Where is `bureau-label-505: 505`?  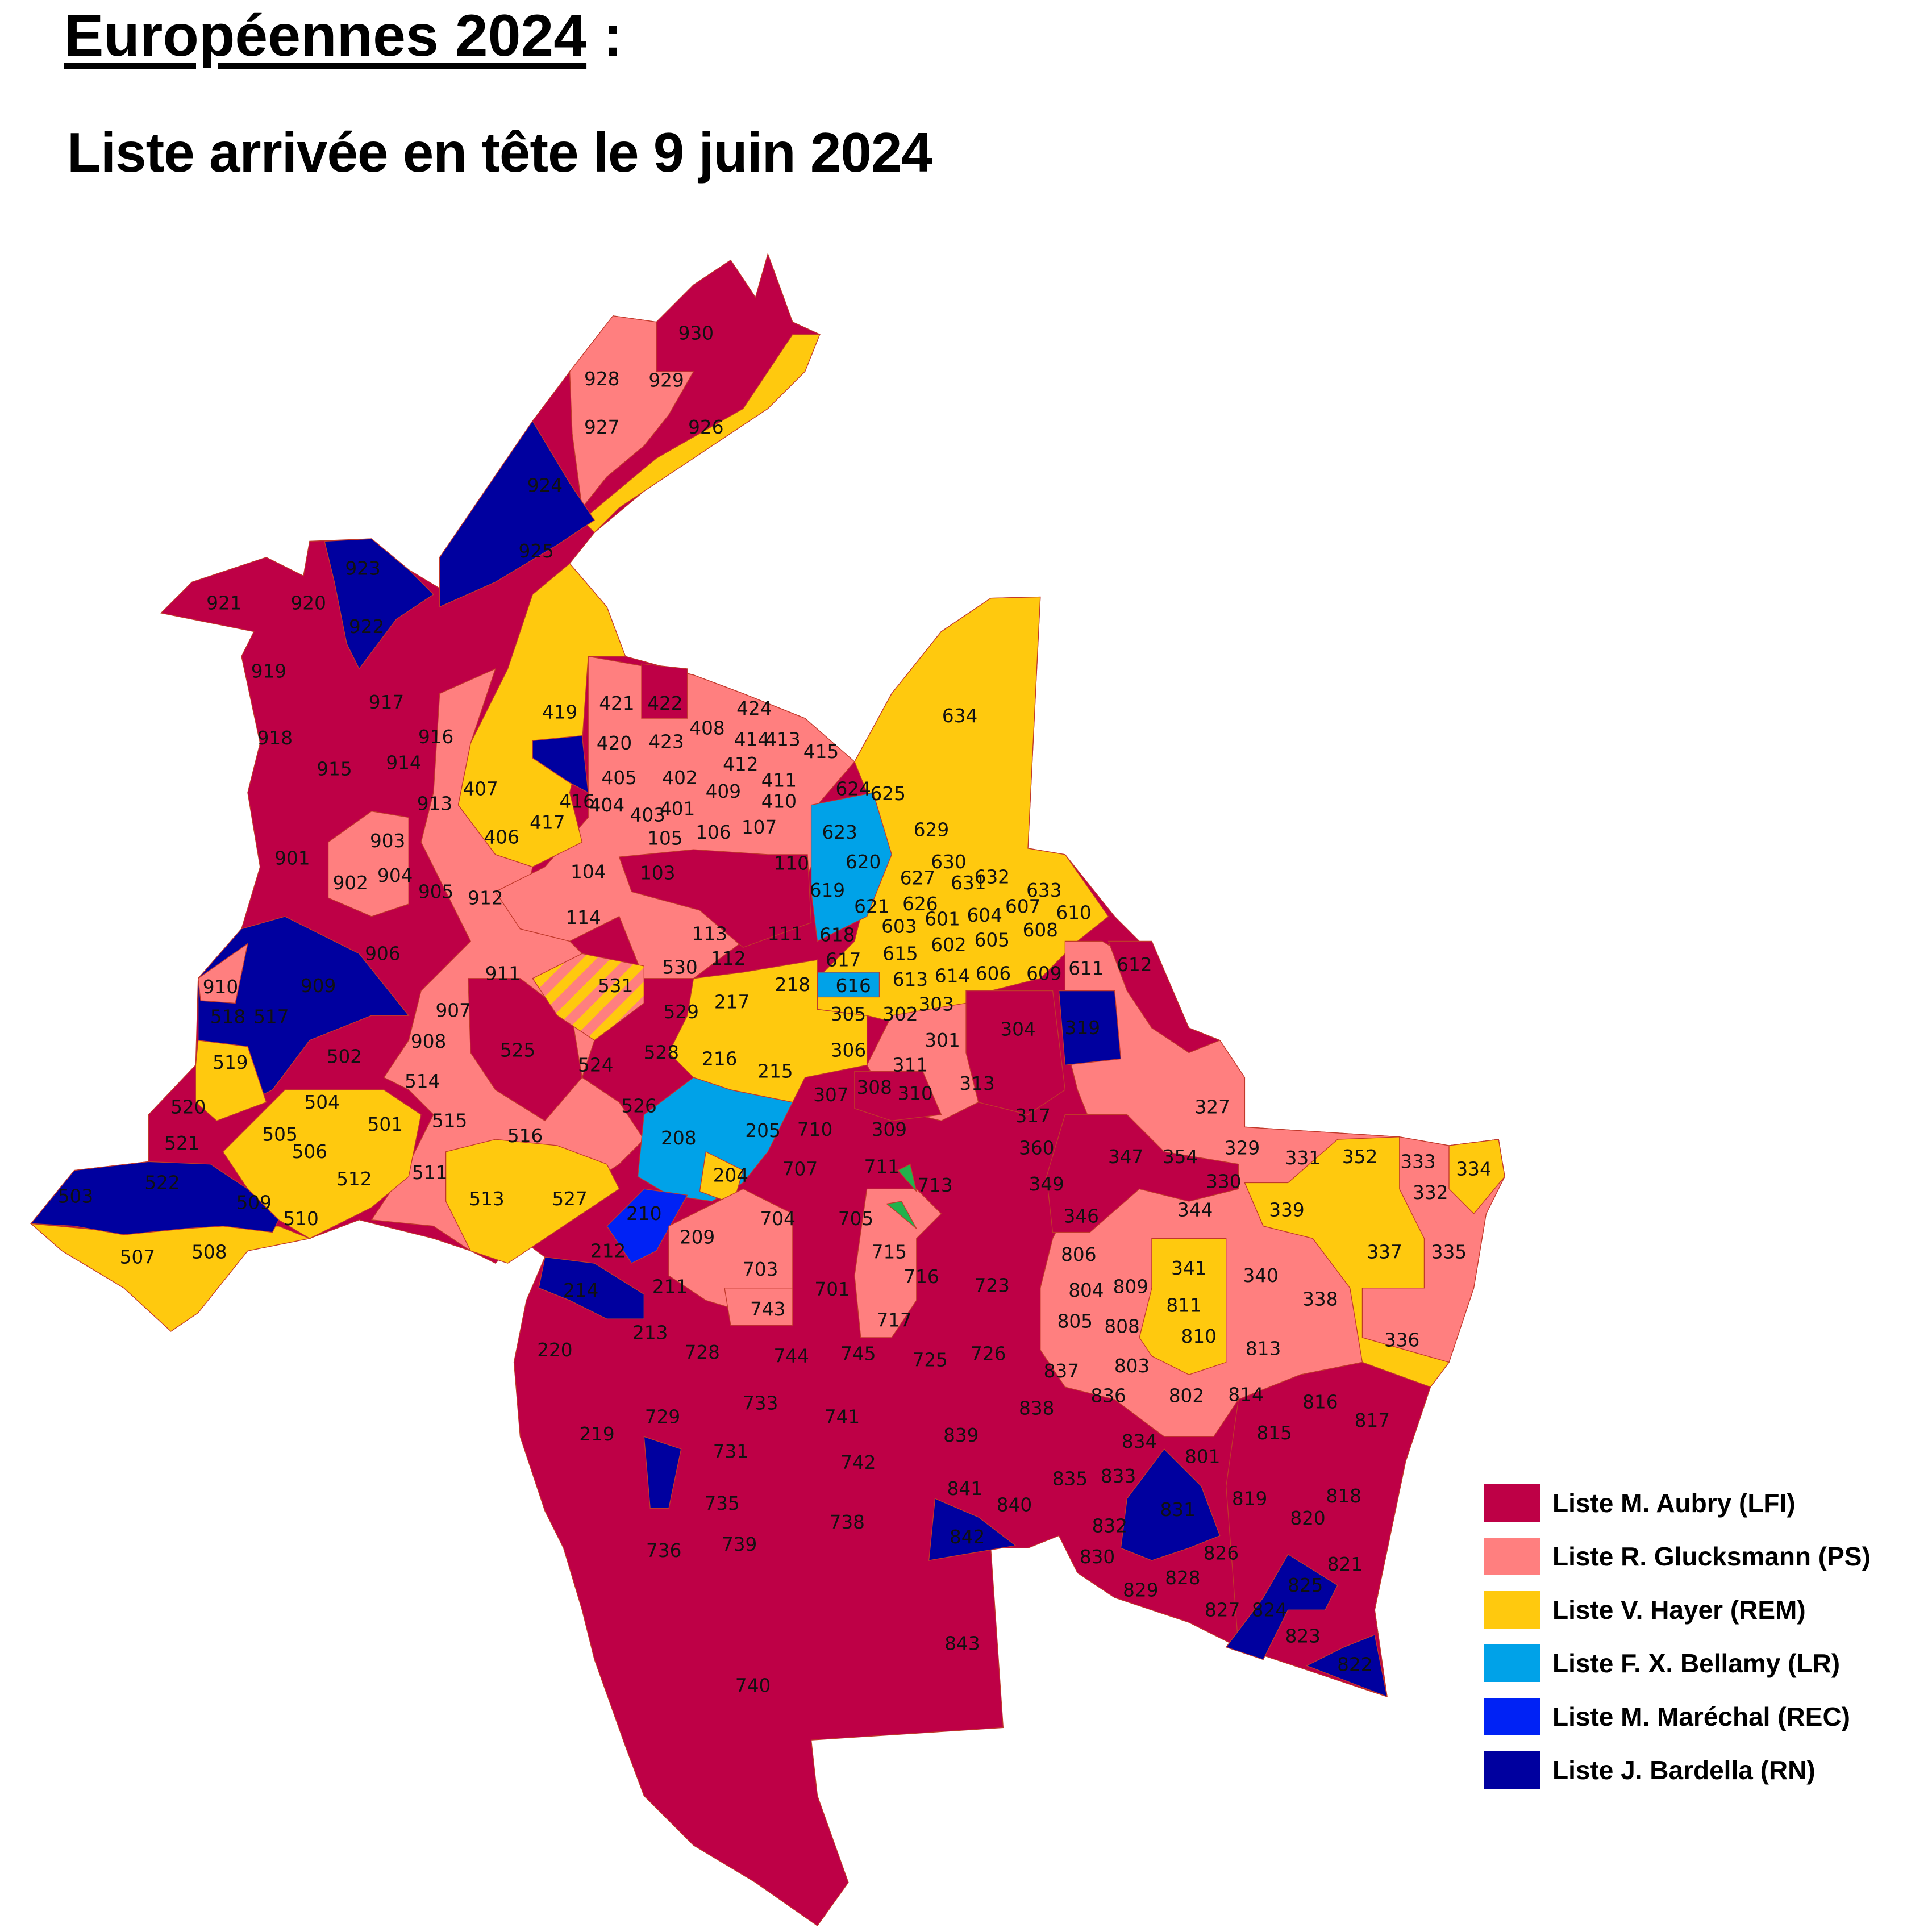
bureau-label-505: 505 is located at coordinates (279, 1135).